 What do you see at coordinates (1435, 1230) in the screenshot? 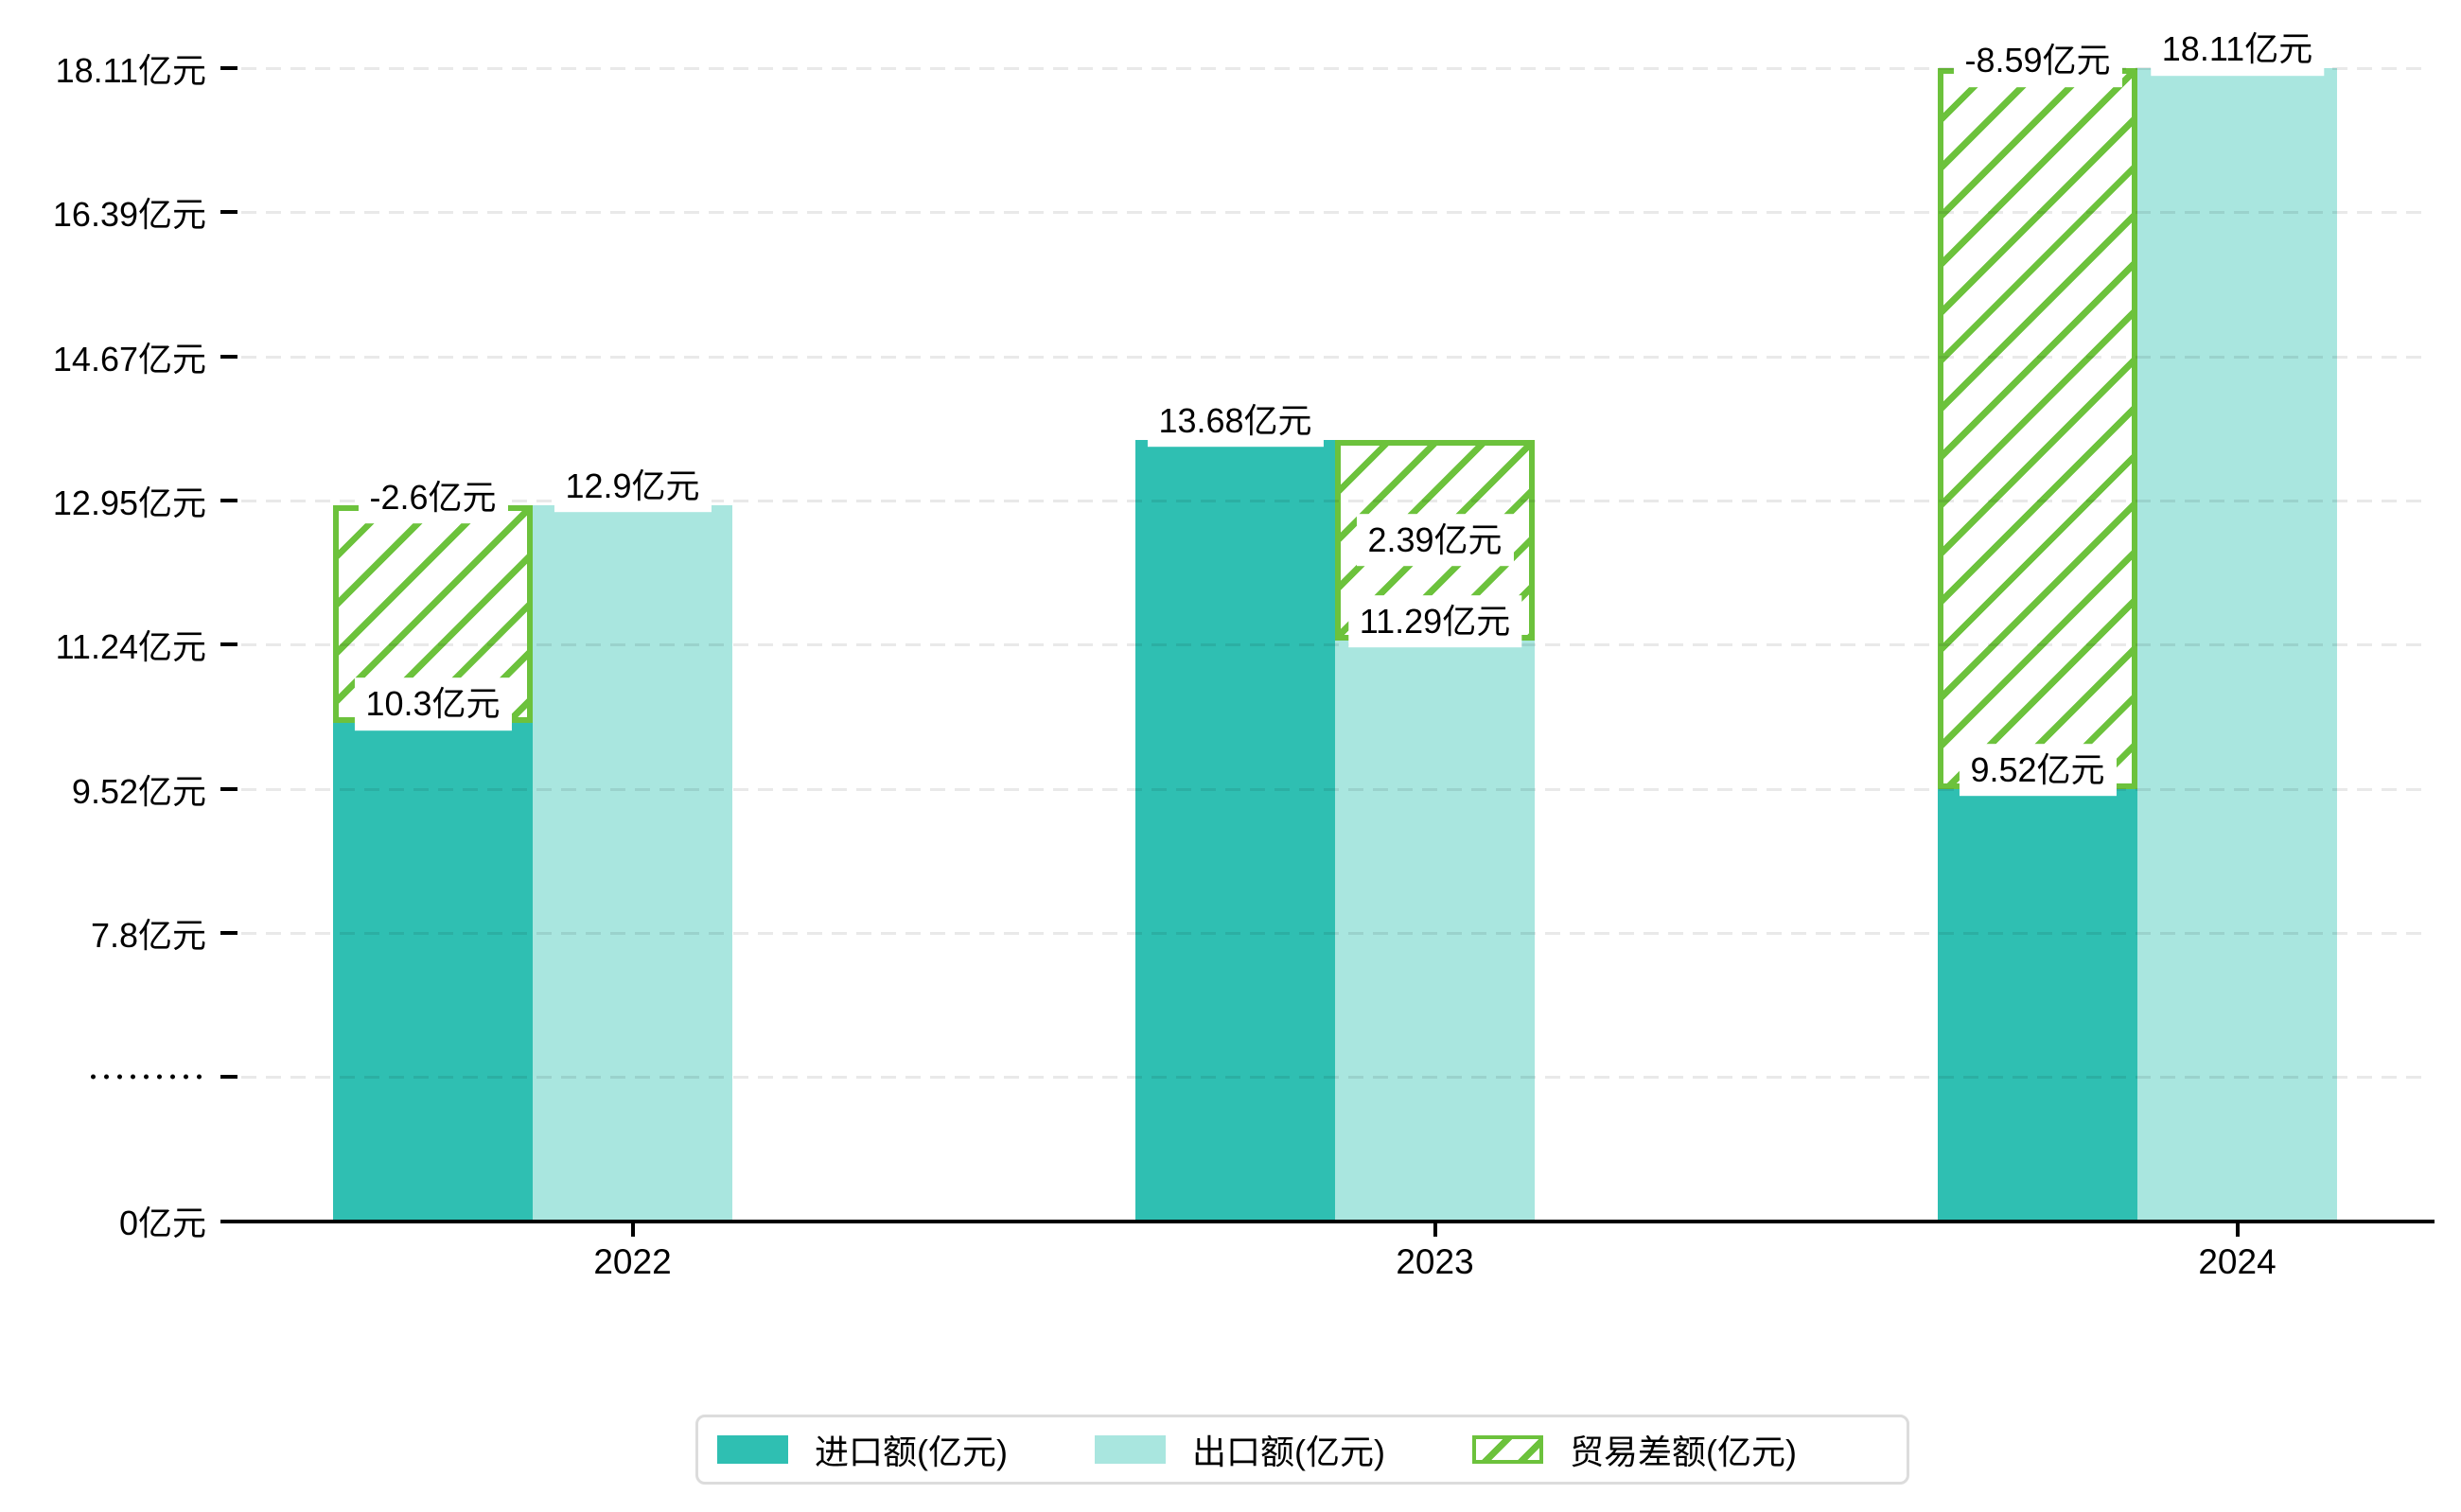
I see `x-tick-2023` at bounding box center [1435, 1230].